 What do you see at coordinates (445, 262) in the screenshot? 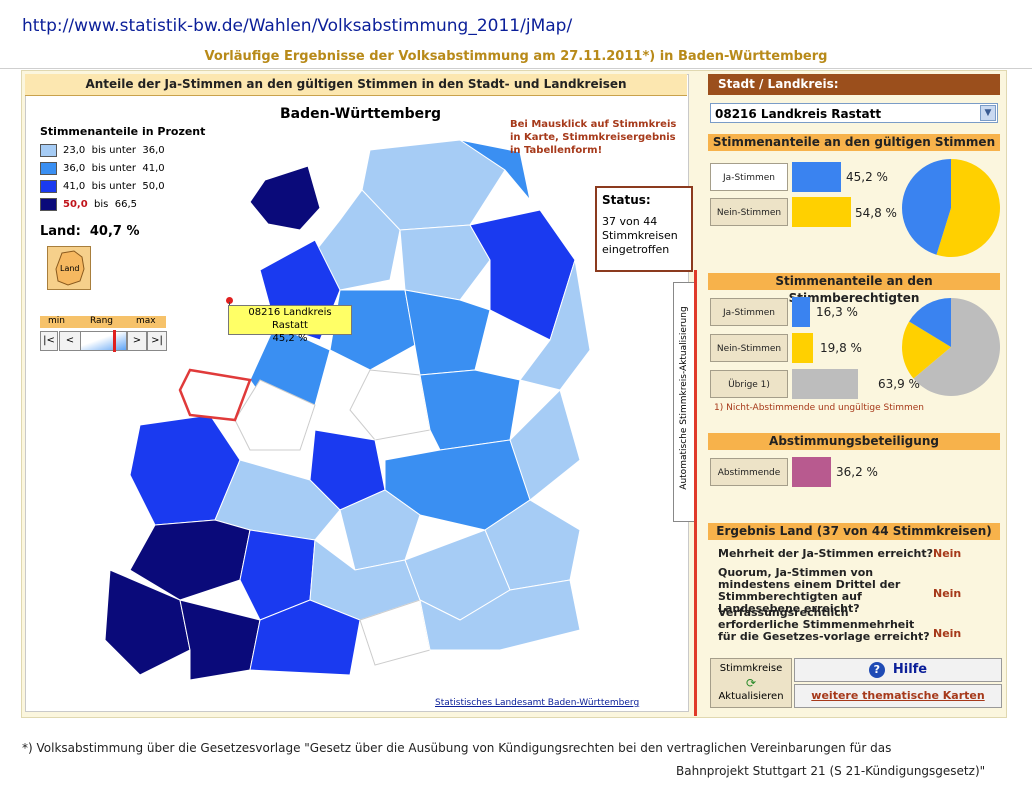
I see `district-hohenlohe` at bounding box center [445, 262].